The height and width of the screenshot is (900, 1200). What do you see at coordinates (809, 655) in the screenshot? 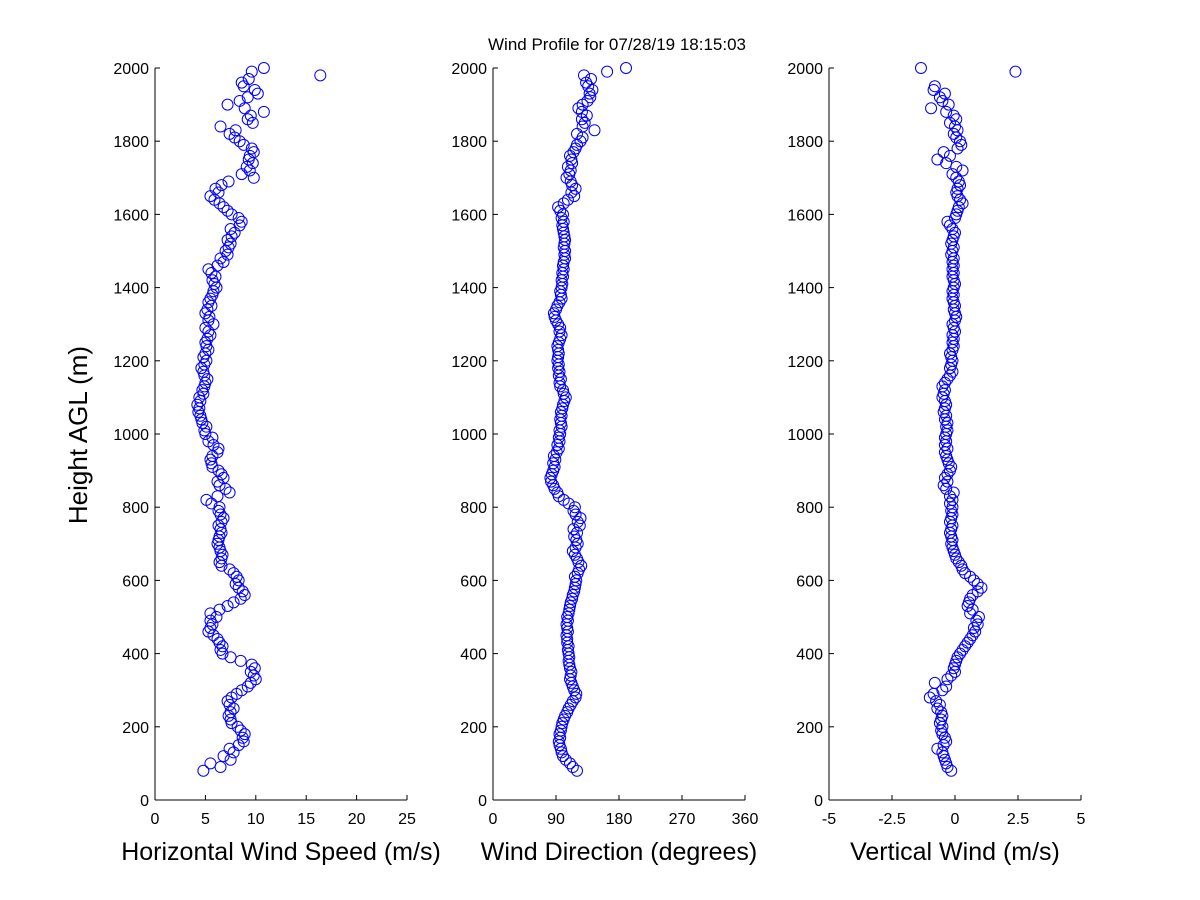
I see `y-tick-label: 400` at bounding box center [809, 655].